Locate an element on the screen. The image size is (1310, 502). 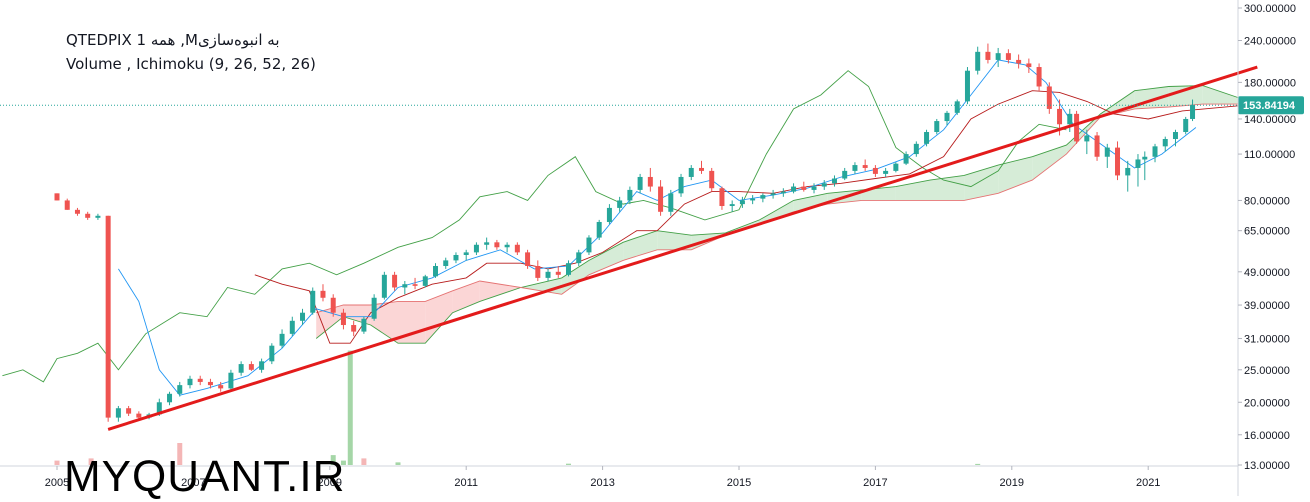
time-axis: 2005 2007 2009 2011 2013 2015 2017 2019 2021 is located at coordinates (619, 477).